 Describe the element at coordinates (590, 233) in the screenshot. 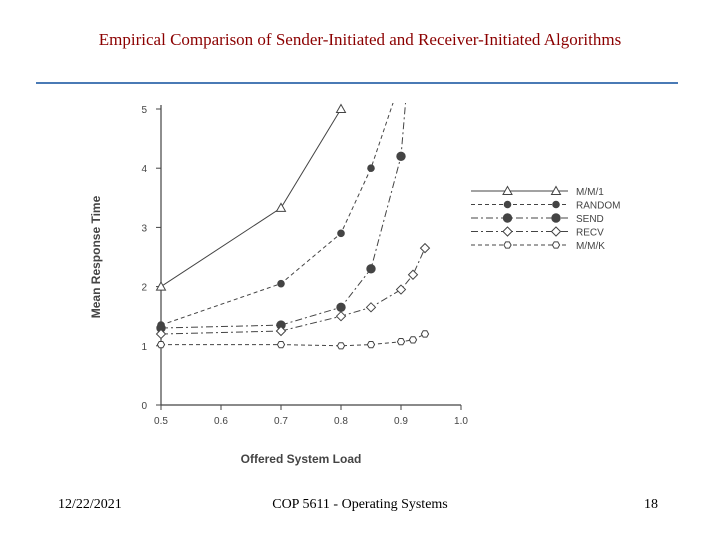

I see `legend-label-recv: RECV` at that location.